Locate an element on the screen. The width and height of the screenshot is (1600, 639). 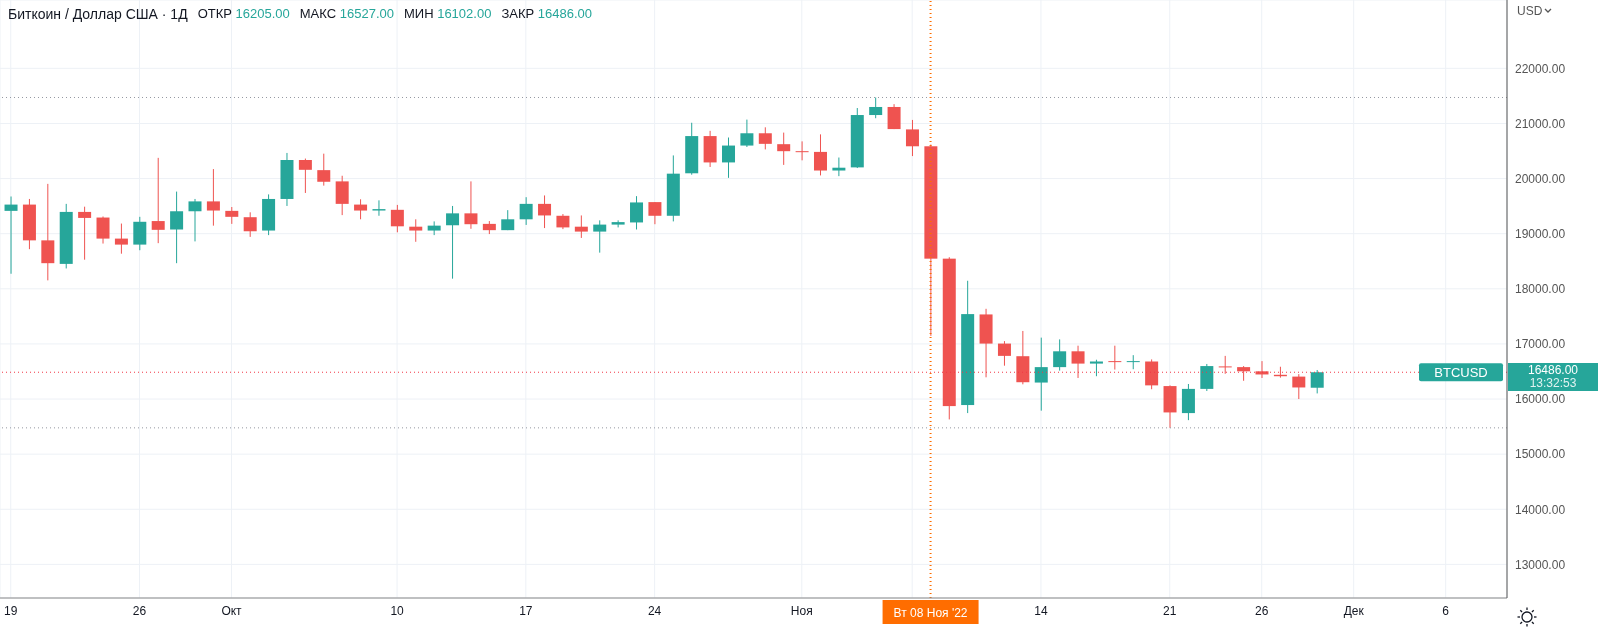
y-tick-label: 14000.00 is located at coordinates (1540, 509).